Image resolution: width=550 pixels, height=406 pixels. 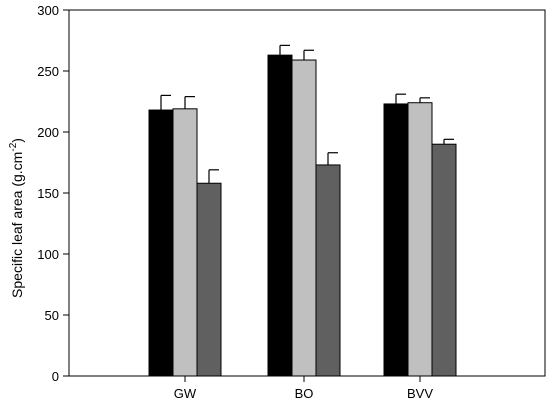 What do you see at coordinates (420, 393) in the screenshot?
I see `x-tick-label: BVV` at bounding box center [420, 393].